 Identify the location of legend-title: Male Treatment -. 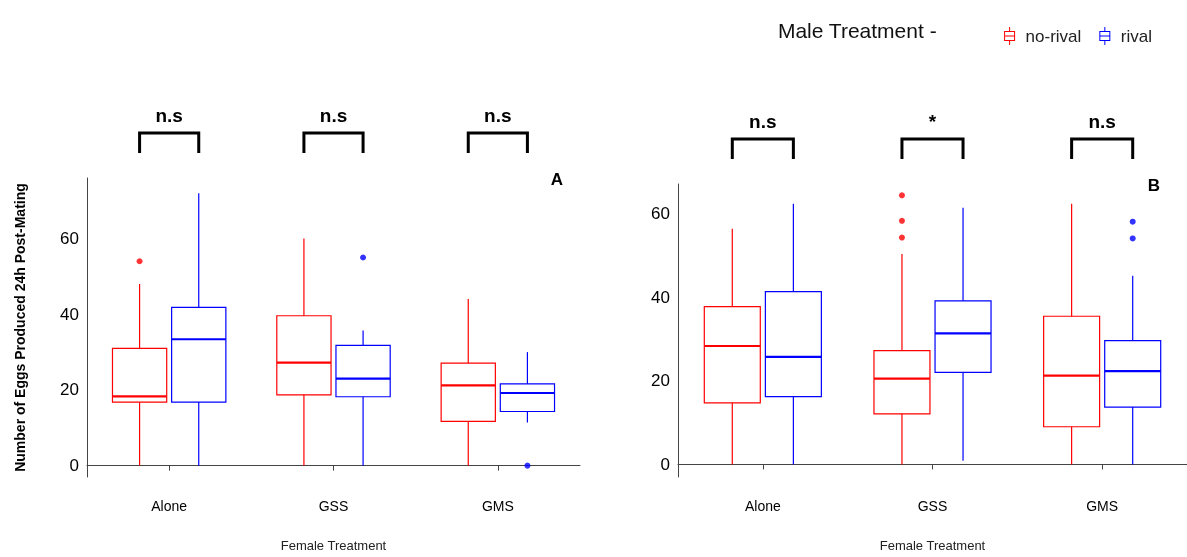
(857, 30).